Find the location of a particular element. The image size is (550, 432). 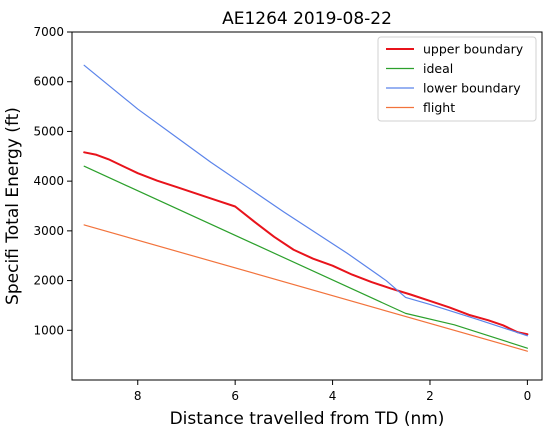

y-tick-label: 1000 is located at coordinates (48, 330).